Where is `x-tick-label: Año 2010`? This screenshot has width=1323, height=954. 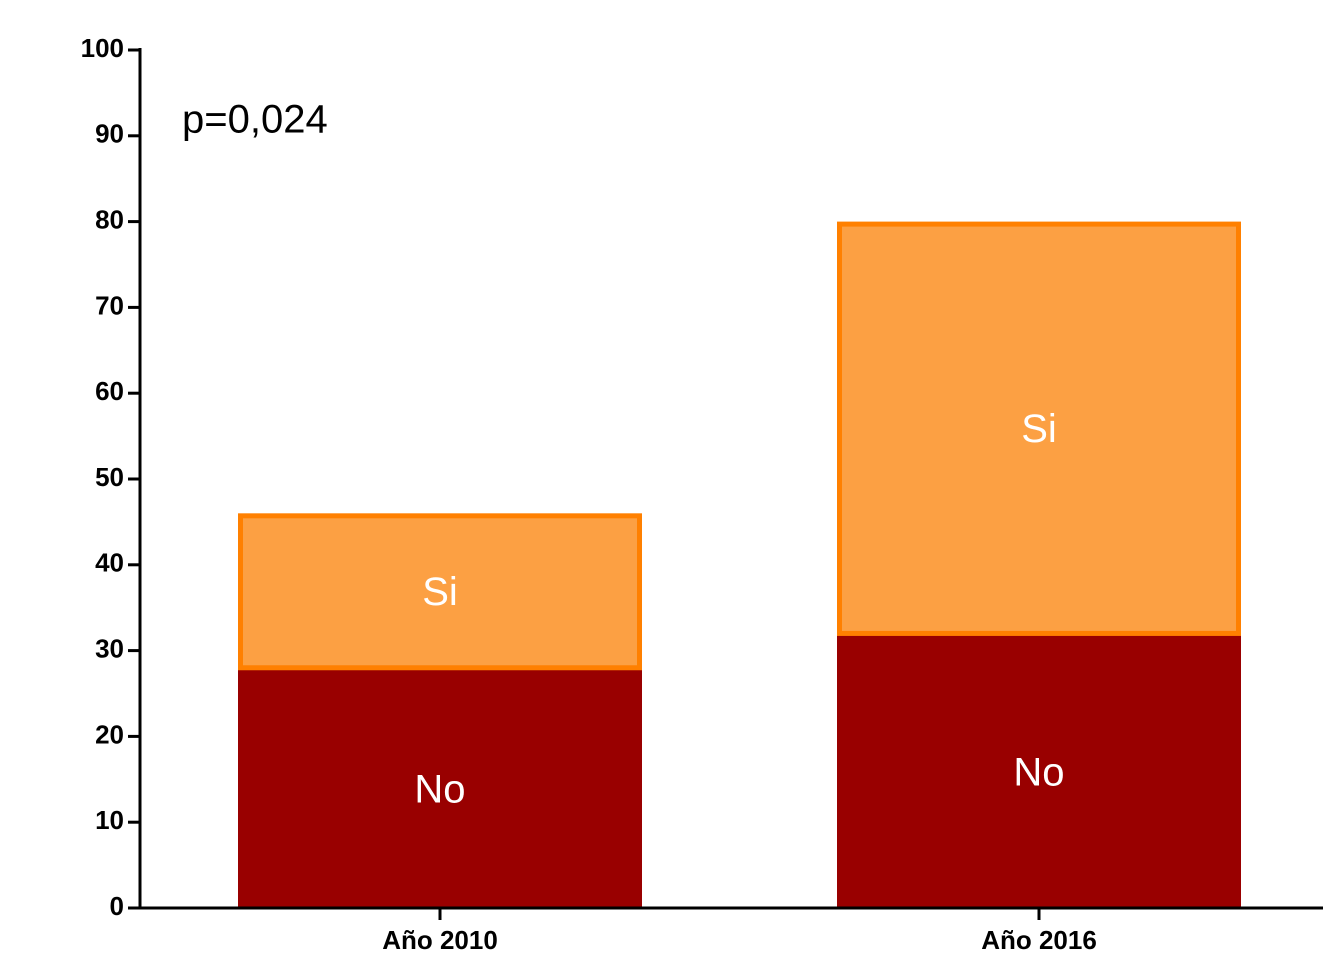
x-tick-label: Año 2010 is located at coordinates (440, 939).